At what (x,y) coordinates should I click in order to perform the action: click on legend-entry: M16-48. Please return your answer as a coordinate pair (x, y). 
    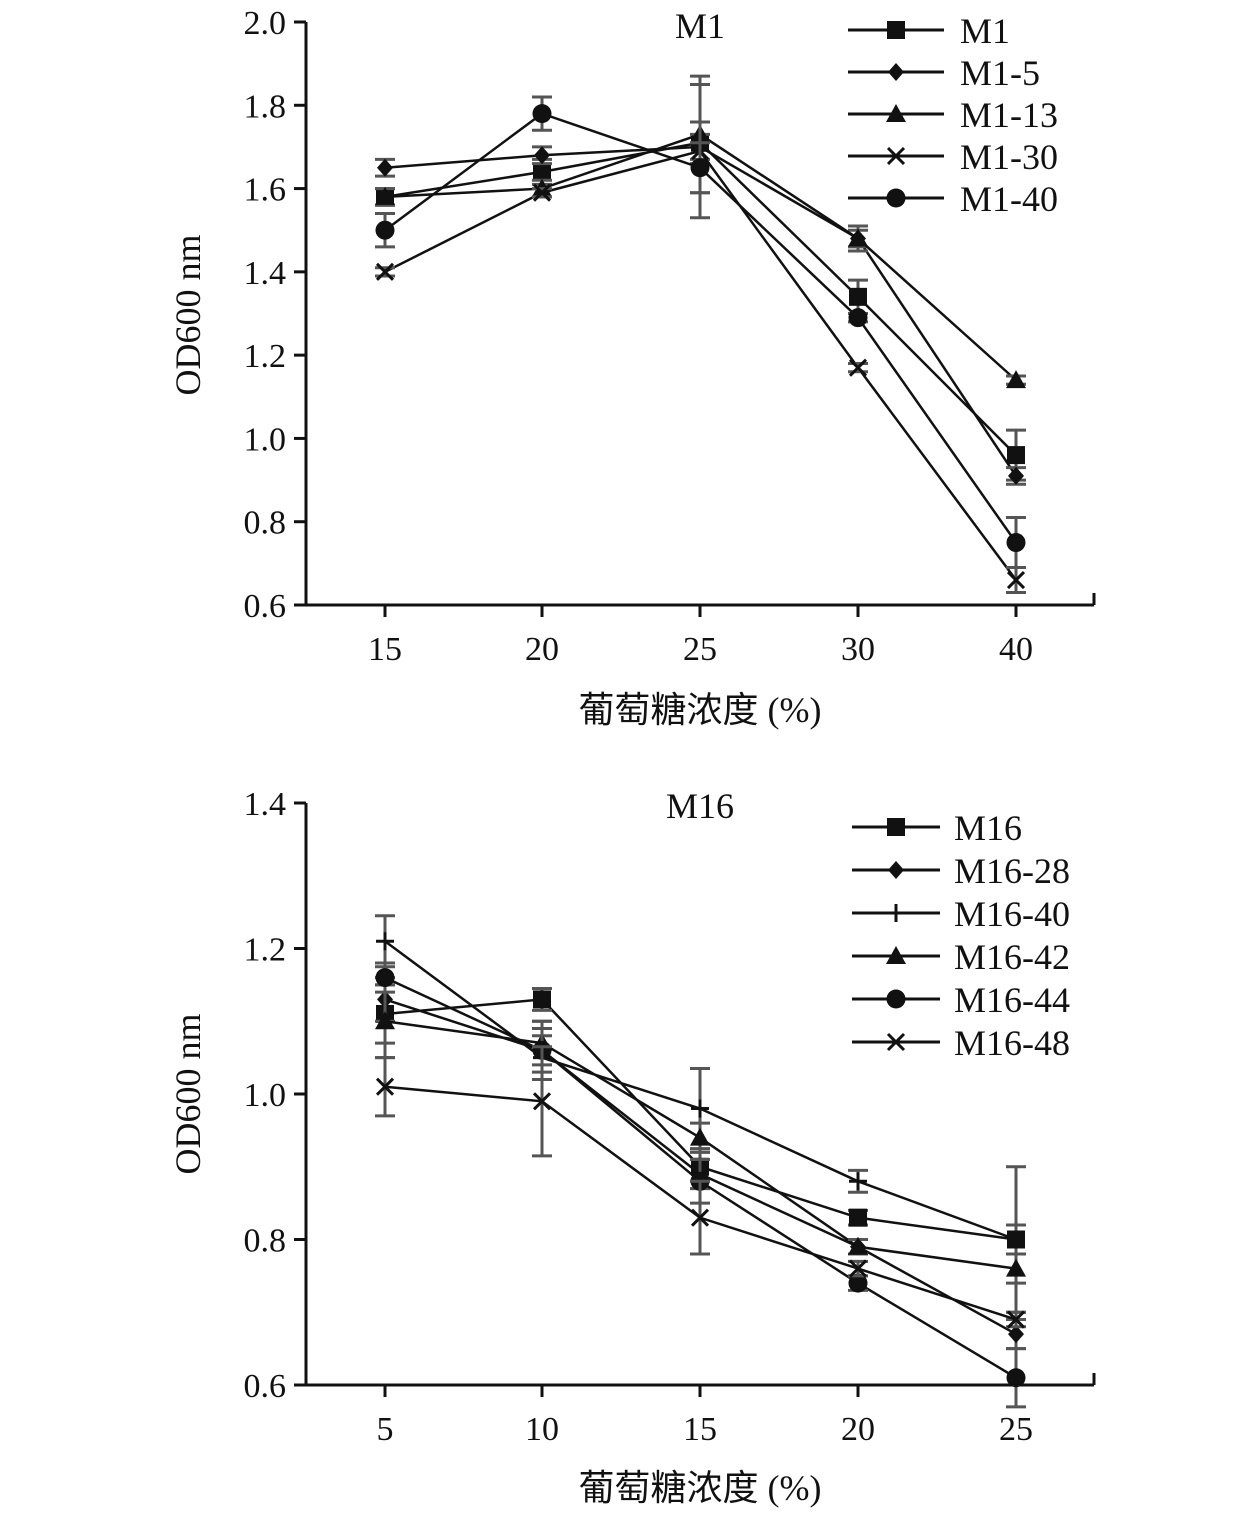
    Looking at the image, I should click on (961, 1043).